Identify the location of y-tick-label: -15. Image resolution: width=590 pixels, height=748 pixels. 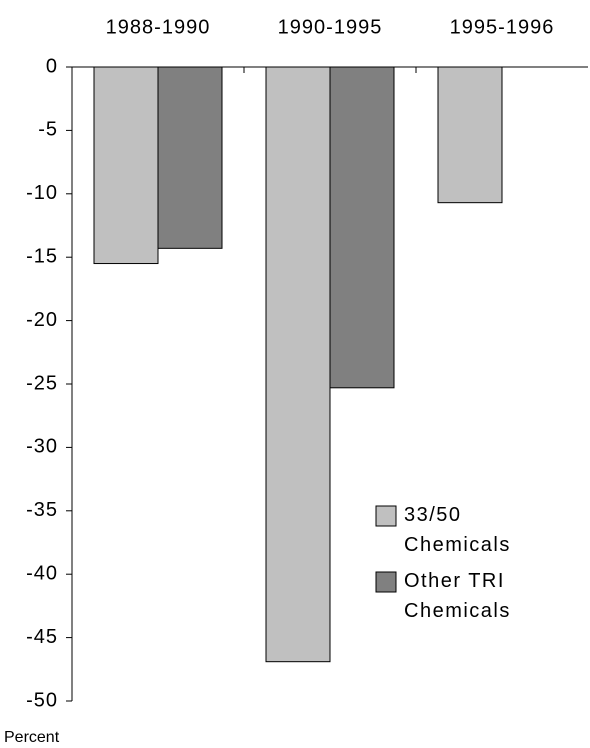
(42, 256).